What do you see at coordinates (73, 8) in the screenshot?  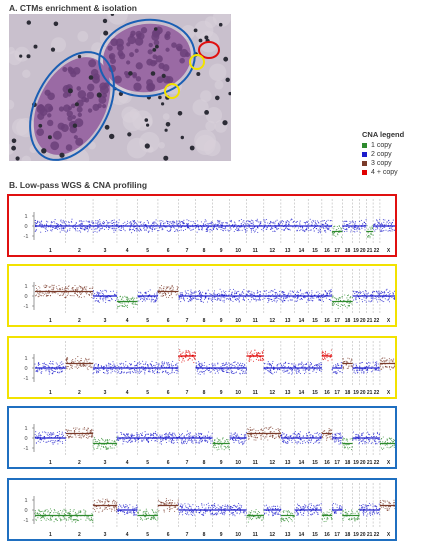 I see `section-a-title: A. CTMs enrichment & isolation` at bounding box center [73, 8].